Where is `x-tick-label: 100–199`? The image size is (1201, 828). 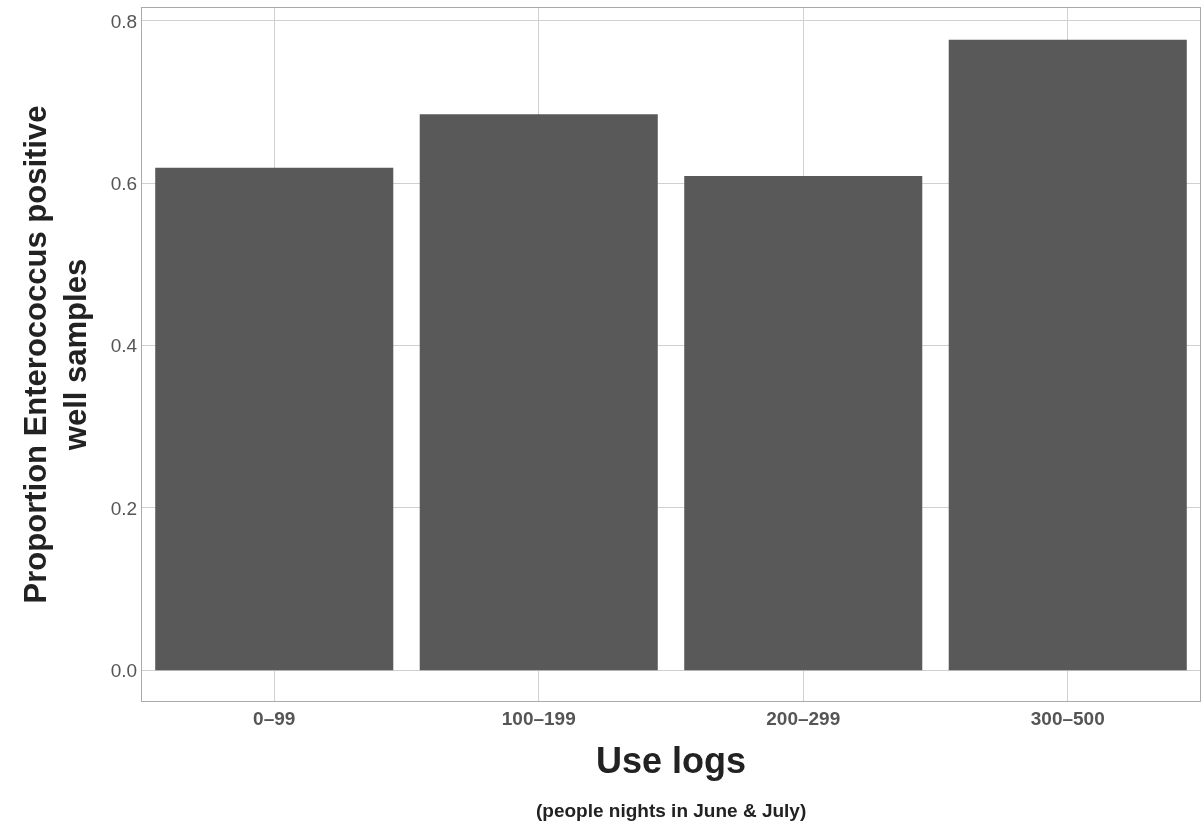
x-tick-label: 100–199 is located at coordinates (538, 718).